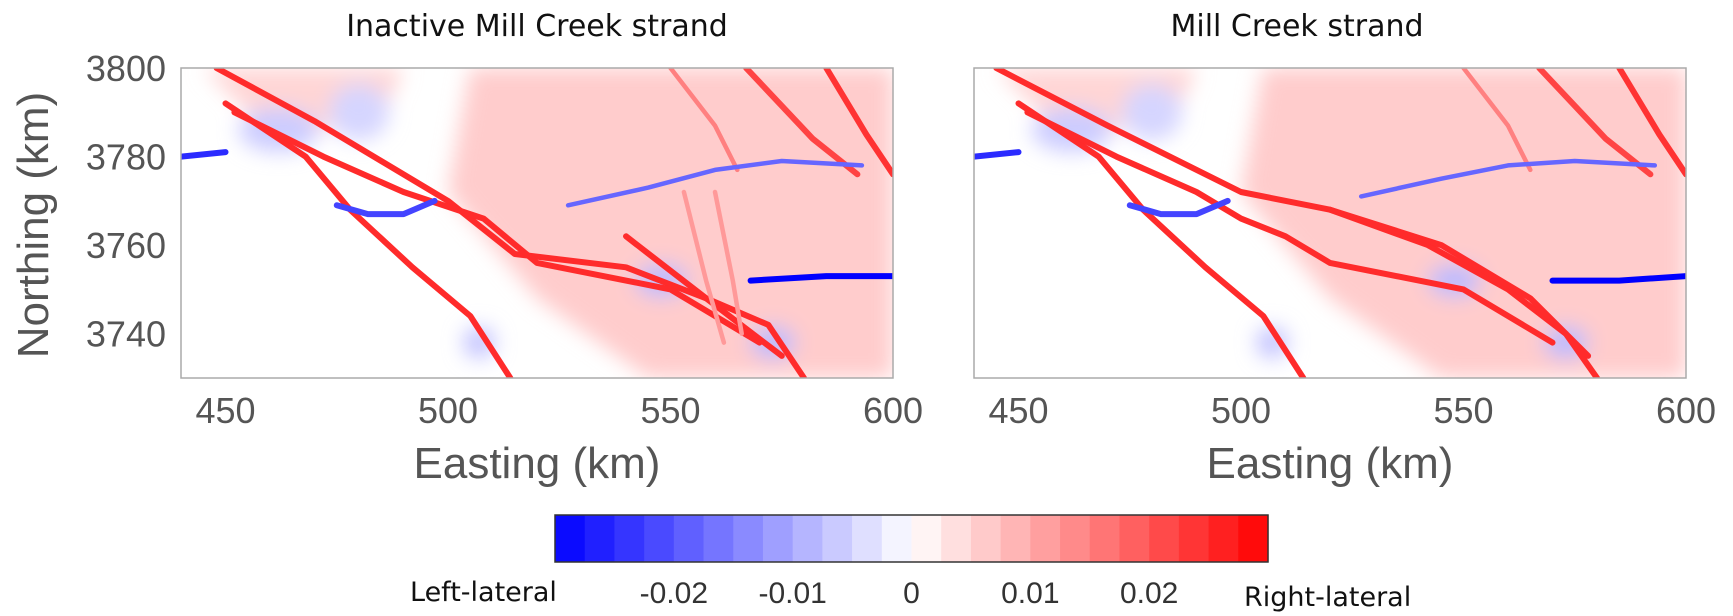 The height and width of the screenshot is (616, 1733). I want to click on panel-title-active: Mill Creek strand, so click(1296, 26).